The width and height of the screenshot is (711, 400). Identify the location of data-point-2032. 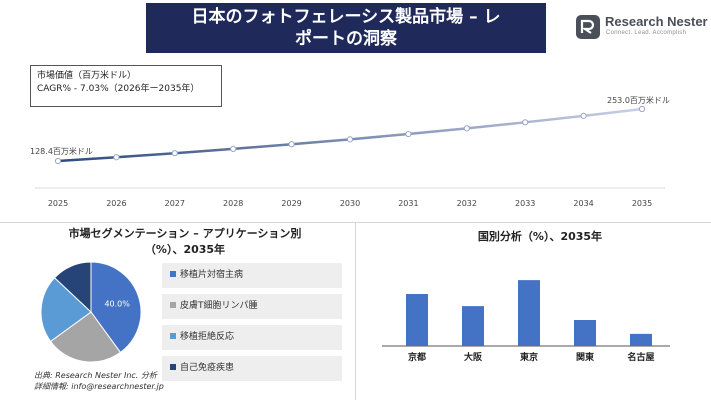
(466, 128).